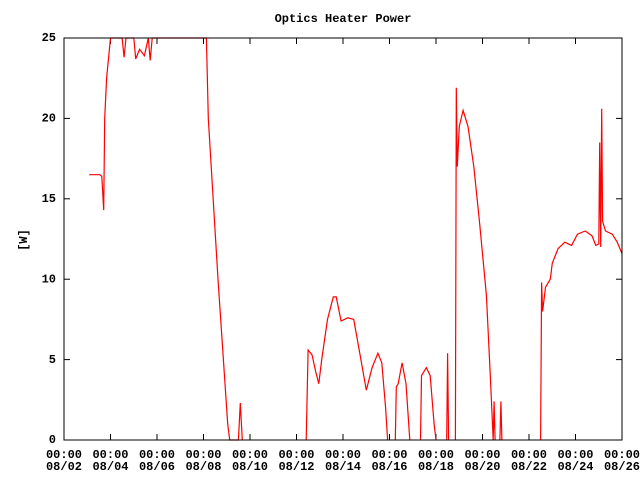  Describe the element at coordinates (203, 467) in the screenshot. I see `x-tick-label: 08/08` at that location.